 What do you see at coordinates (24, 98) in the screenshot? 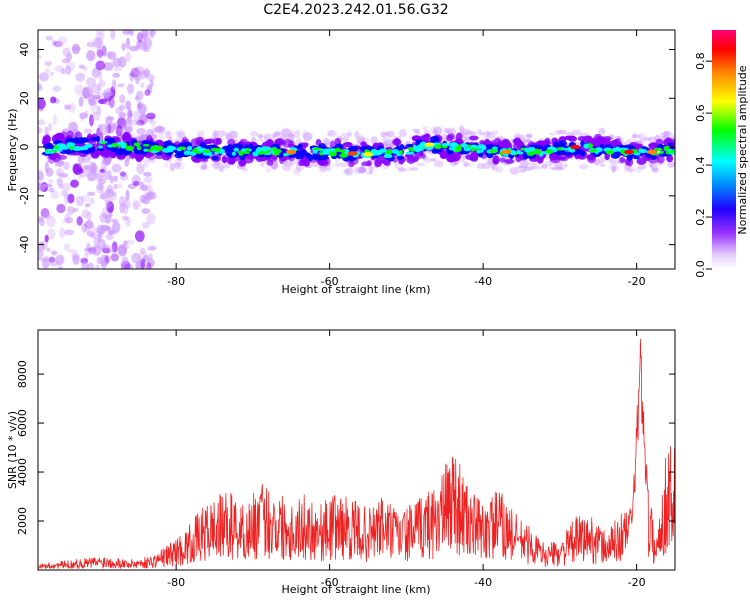
I see `spectrogram-y-tick-label: 20` at bounding box center [24, 98].